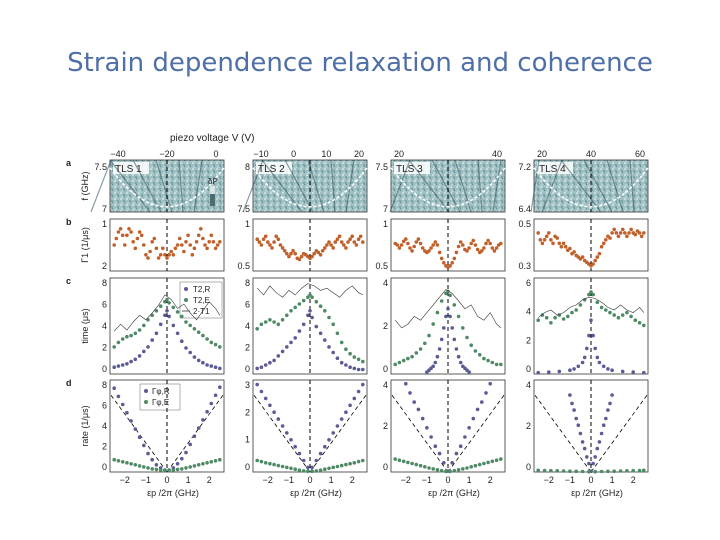 The height and width of the screenshot is (540, 720). Describe the element at coordinates (161, 391) in the screenshot. I see `legend-label: Γφ,R` at that location.